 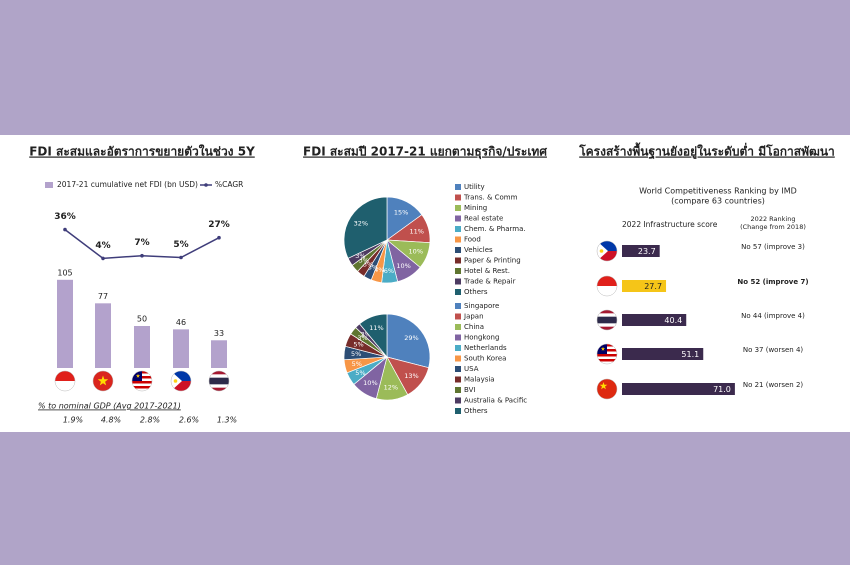 I want to click on column-header: (Change from 2018), so click(x=773, y=227).